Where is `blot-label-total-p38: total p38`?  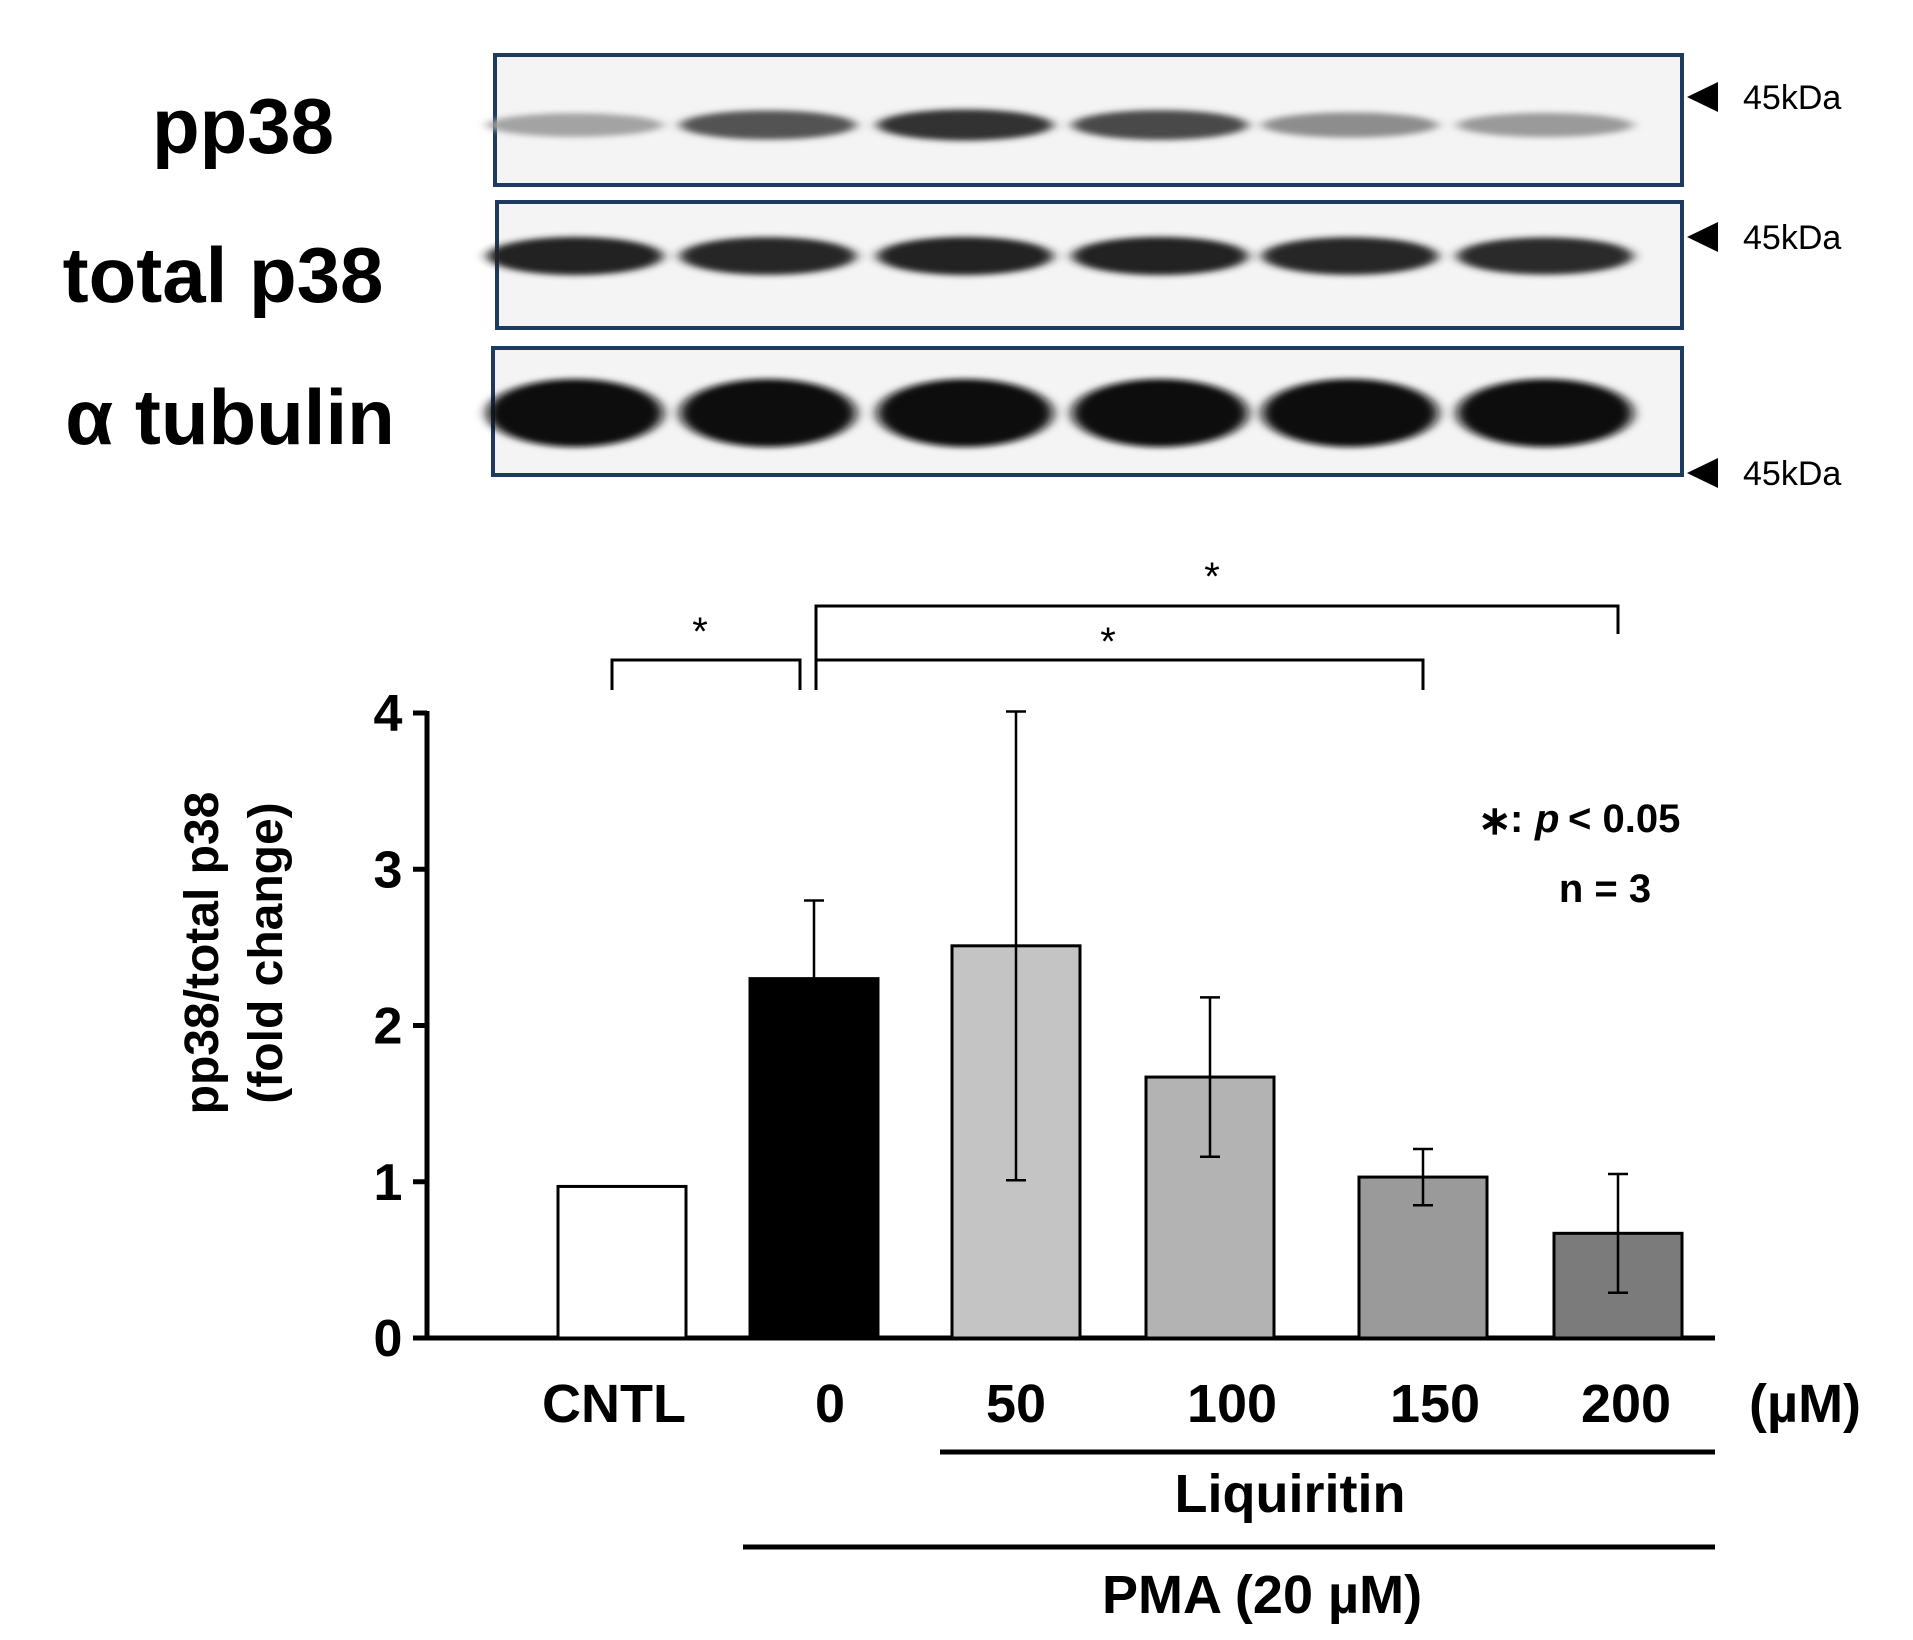
blot-label-total-p38: total p38 is located at coordinates (223, 275).